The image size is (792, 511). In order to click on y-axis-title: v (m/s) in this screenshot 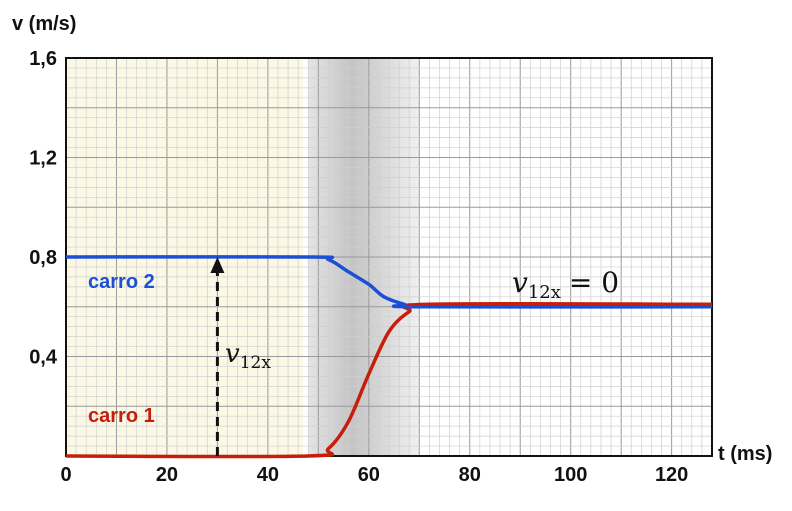, I will do `click(44, 24)`.